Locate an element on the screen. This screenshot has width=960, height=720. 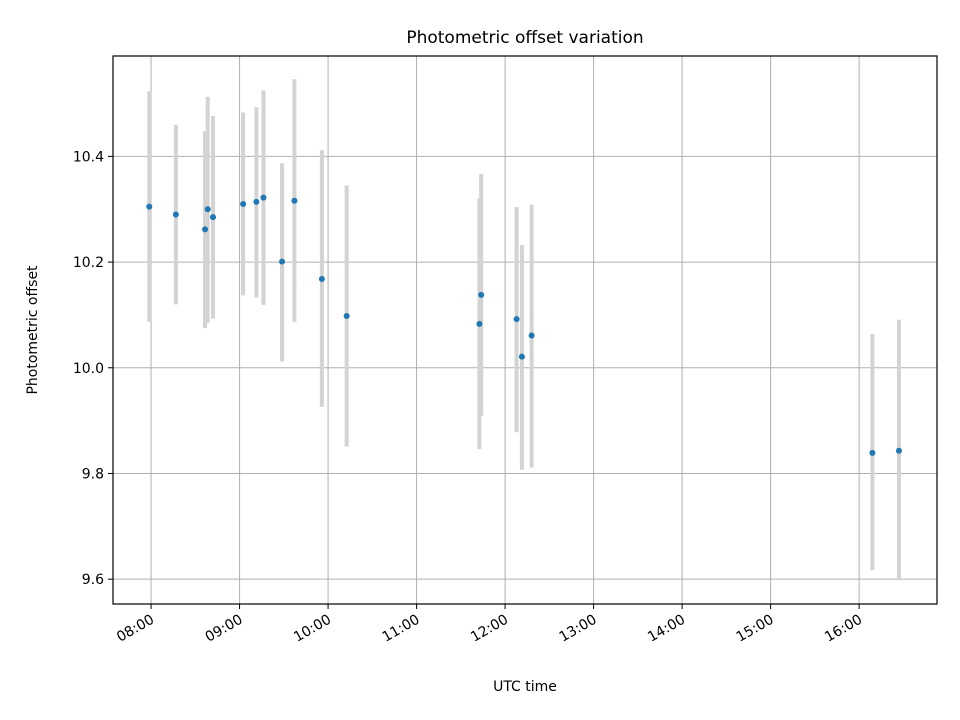
x-tick-label: 13:00 is located at coordinates (578, 629).